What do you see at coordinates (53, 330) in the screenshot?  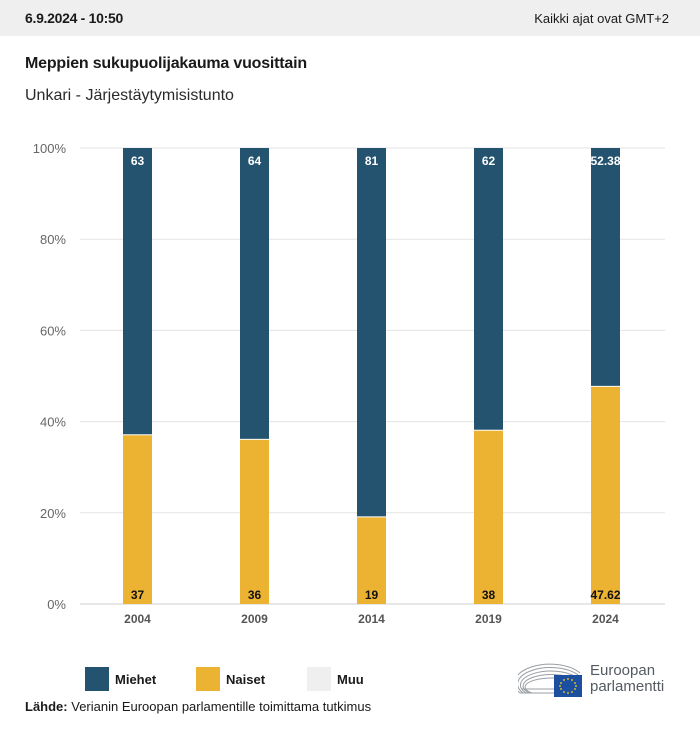 I see `y-tick-label: 60%` at bounding box center [53, 330].